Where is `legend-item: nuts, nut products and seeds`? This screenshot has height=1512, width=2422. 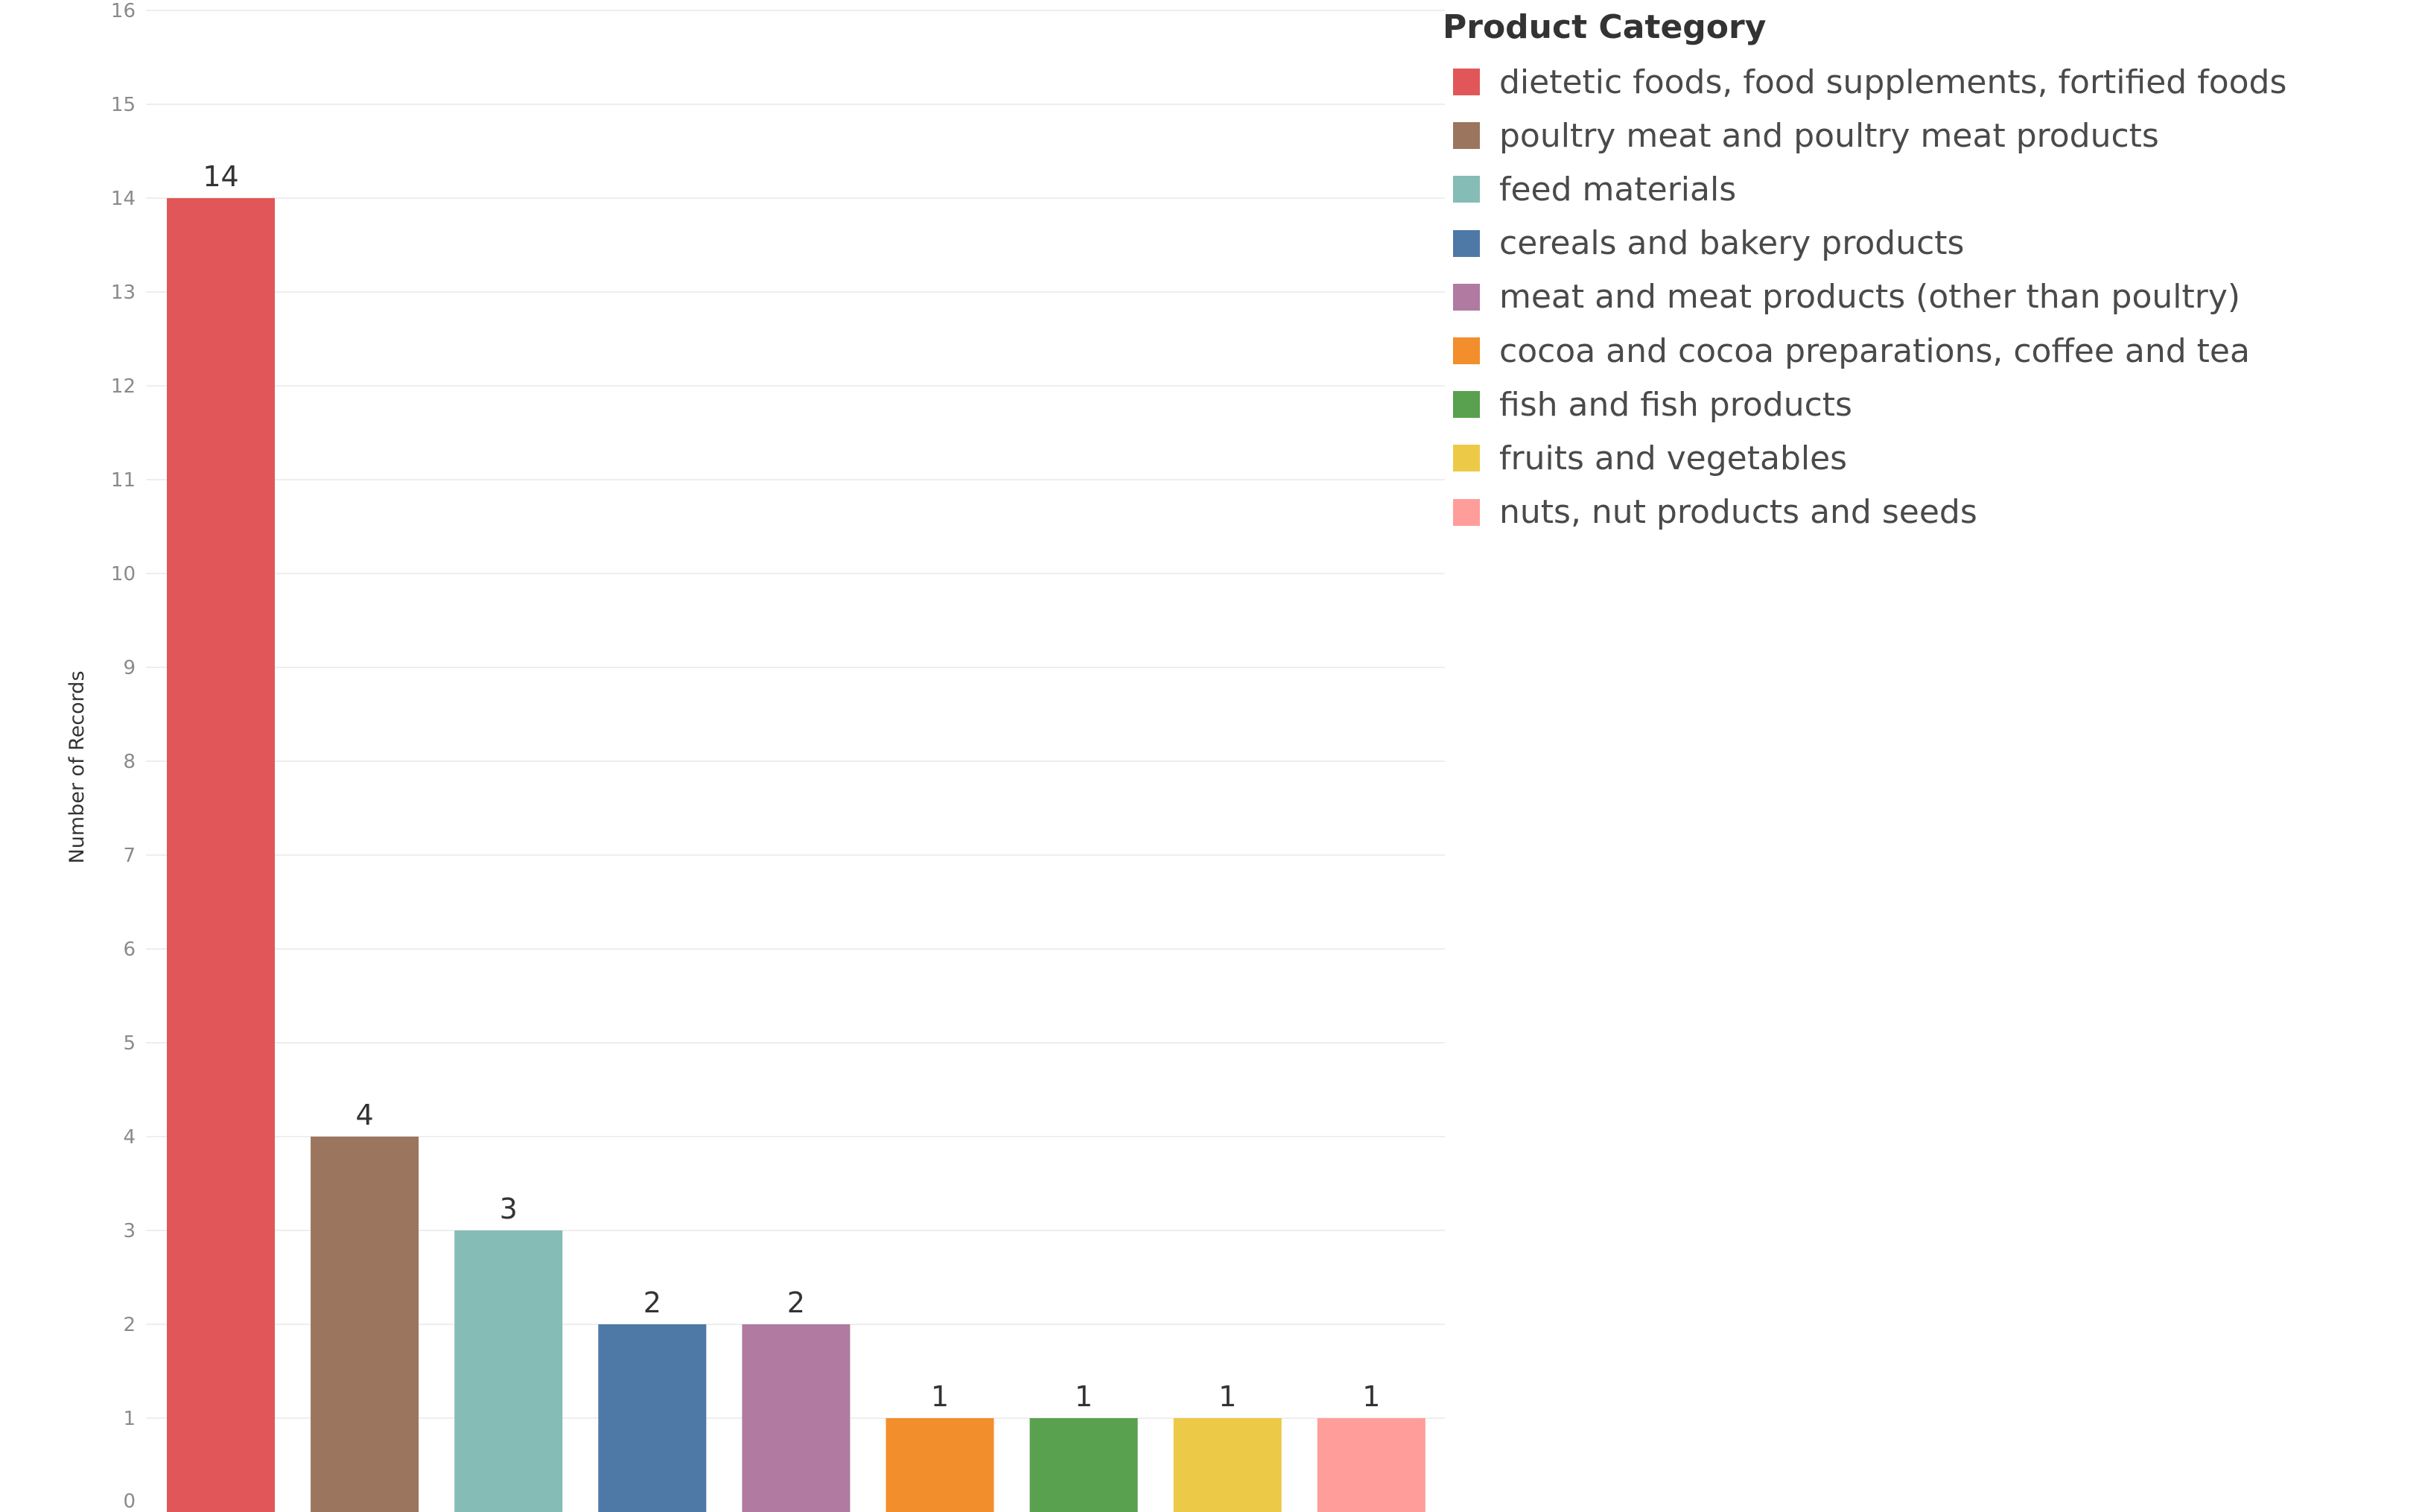
legend-item: nuts, nut products and seeds is located at coordinates (1927, 512).